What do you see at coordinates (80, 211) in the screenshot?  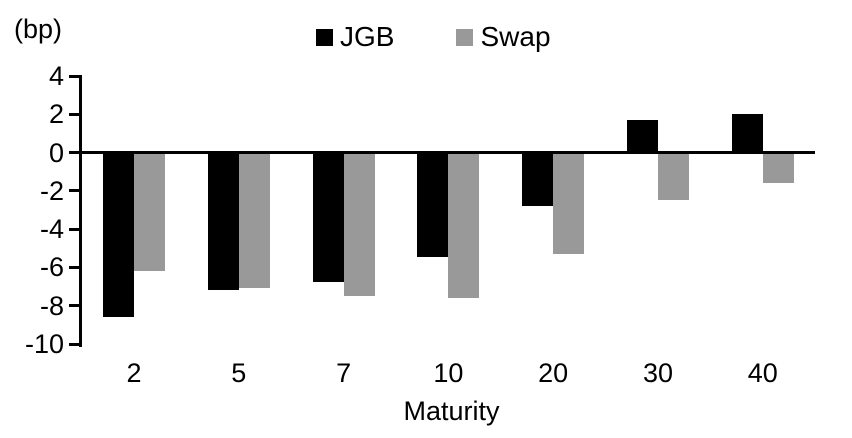 I see `y-axis-line` at bounding box center [80, 211].